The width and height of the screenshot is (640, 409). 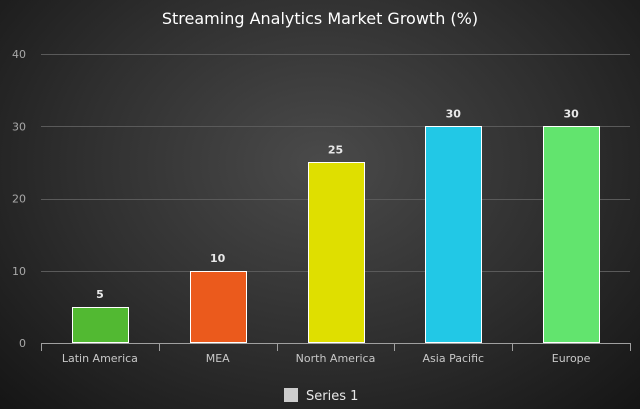 What do you see at coordinates (571, 358) in the screenshot?
I see `x-tick-label: Europe` at bounding box center [571, 358].